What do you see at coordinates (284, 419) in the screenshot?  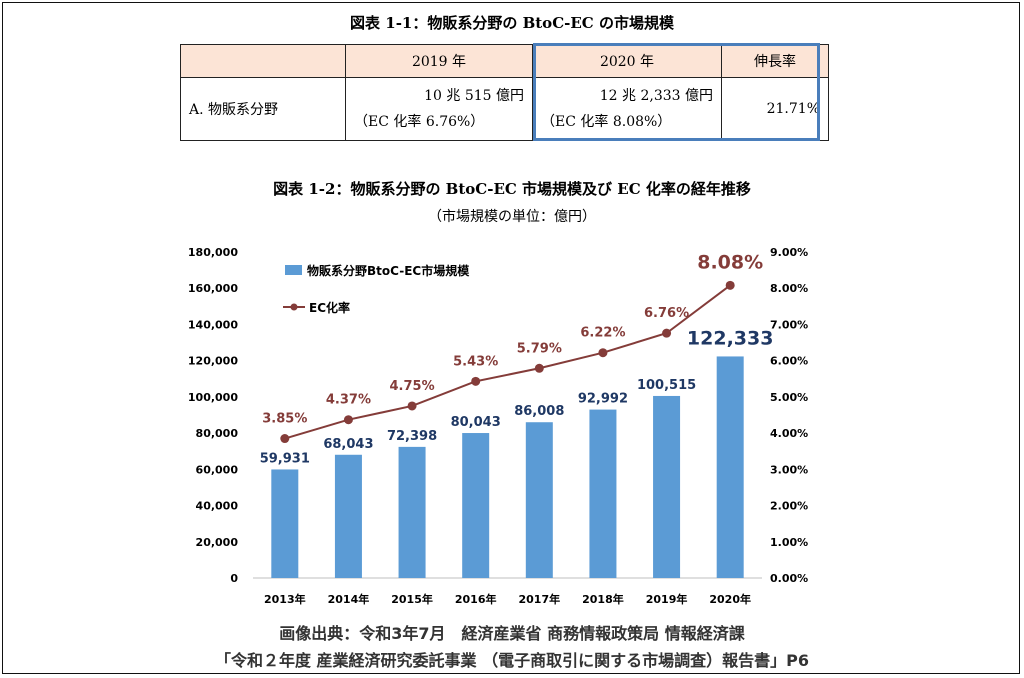 I see `ec-rate-label: 3.85%` at bounding box center [284, 419].